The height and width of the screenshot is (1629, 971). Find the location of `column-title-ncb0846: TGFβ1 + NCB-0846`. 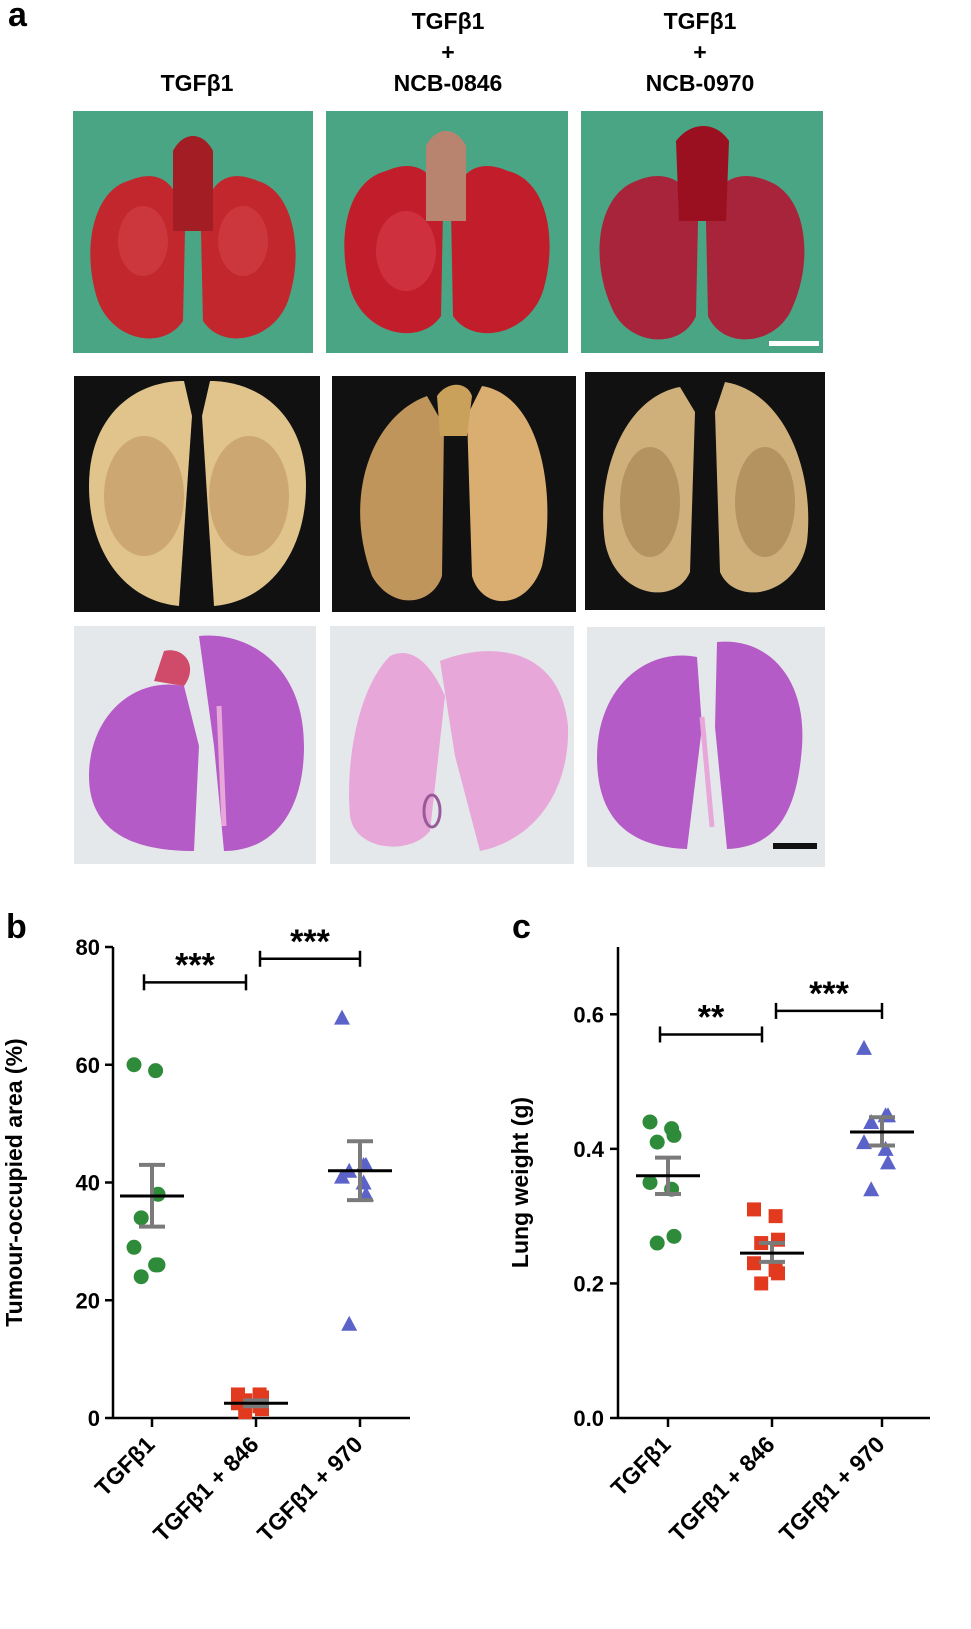

column-title-ncb0846: TGFβ1 + NCB-0846 is located at coordinates (448, 52).